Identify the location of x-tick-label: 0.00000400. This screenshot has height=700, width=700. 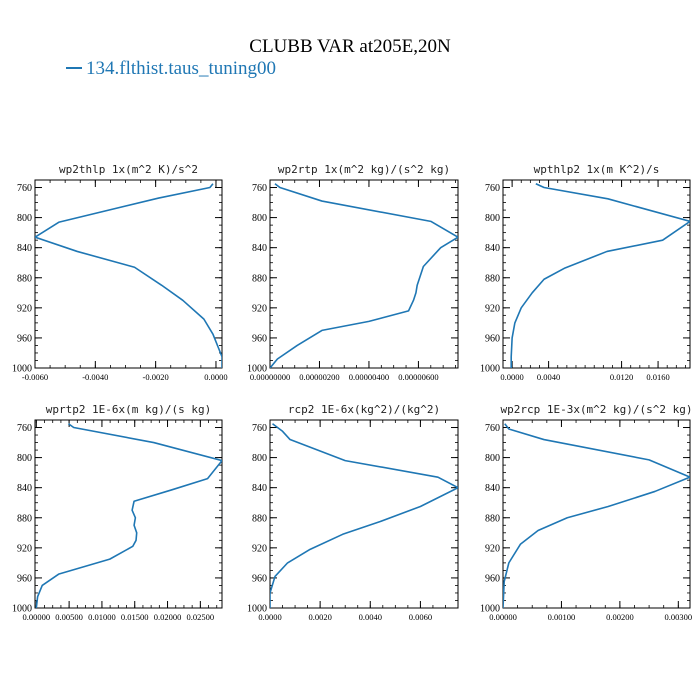
(369, 377).